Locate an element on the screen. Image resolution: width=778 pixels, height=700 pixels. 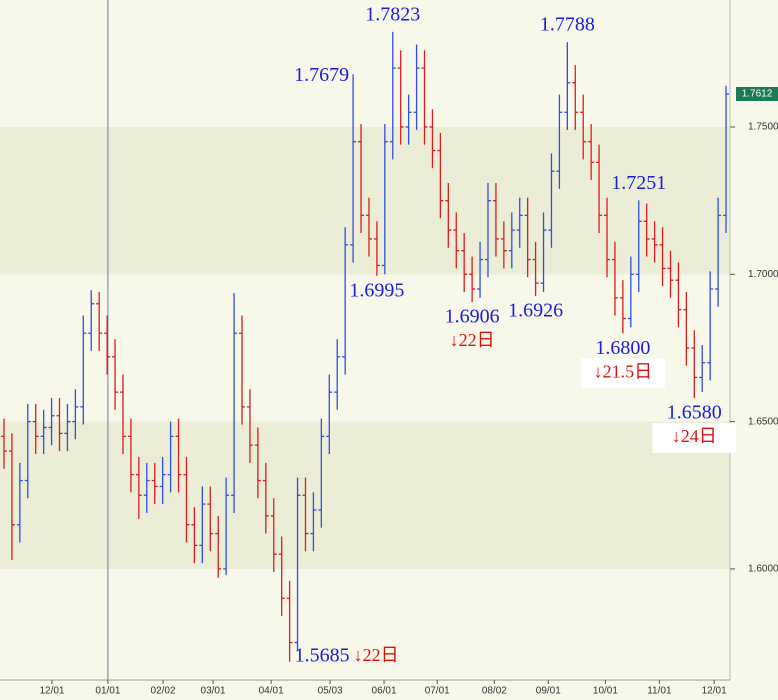
last-price-label: 1.7612 is located at coordinates (757, 94).